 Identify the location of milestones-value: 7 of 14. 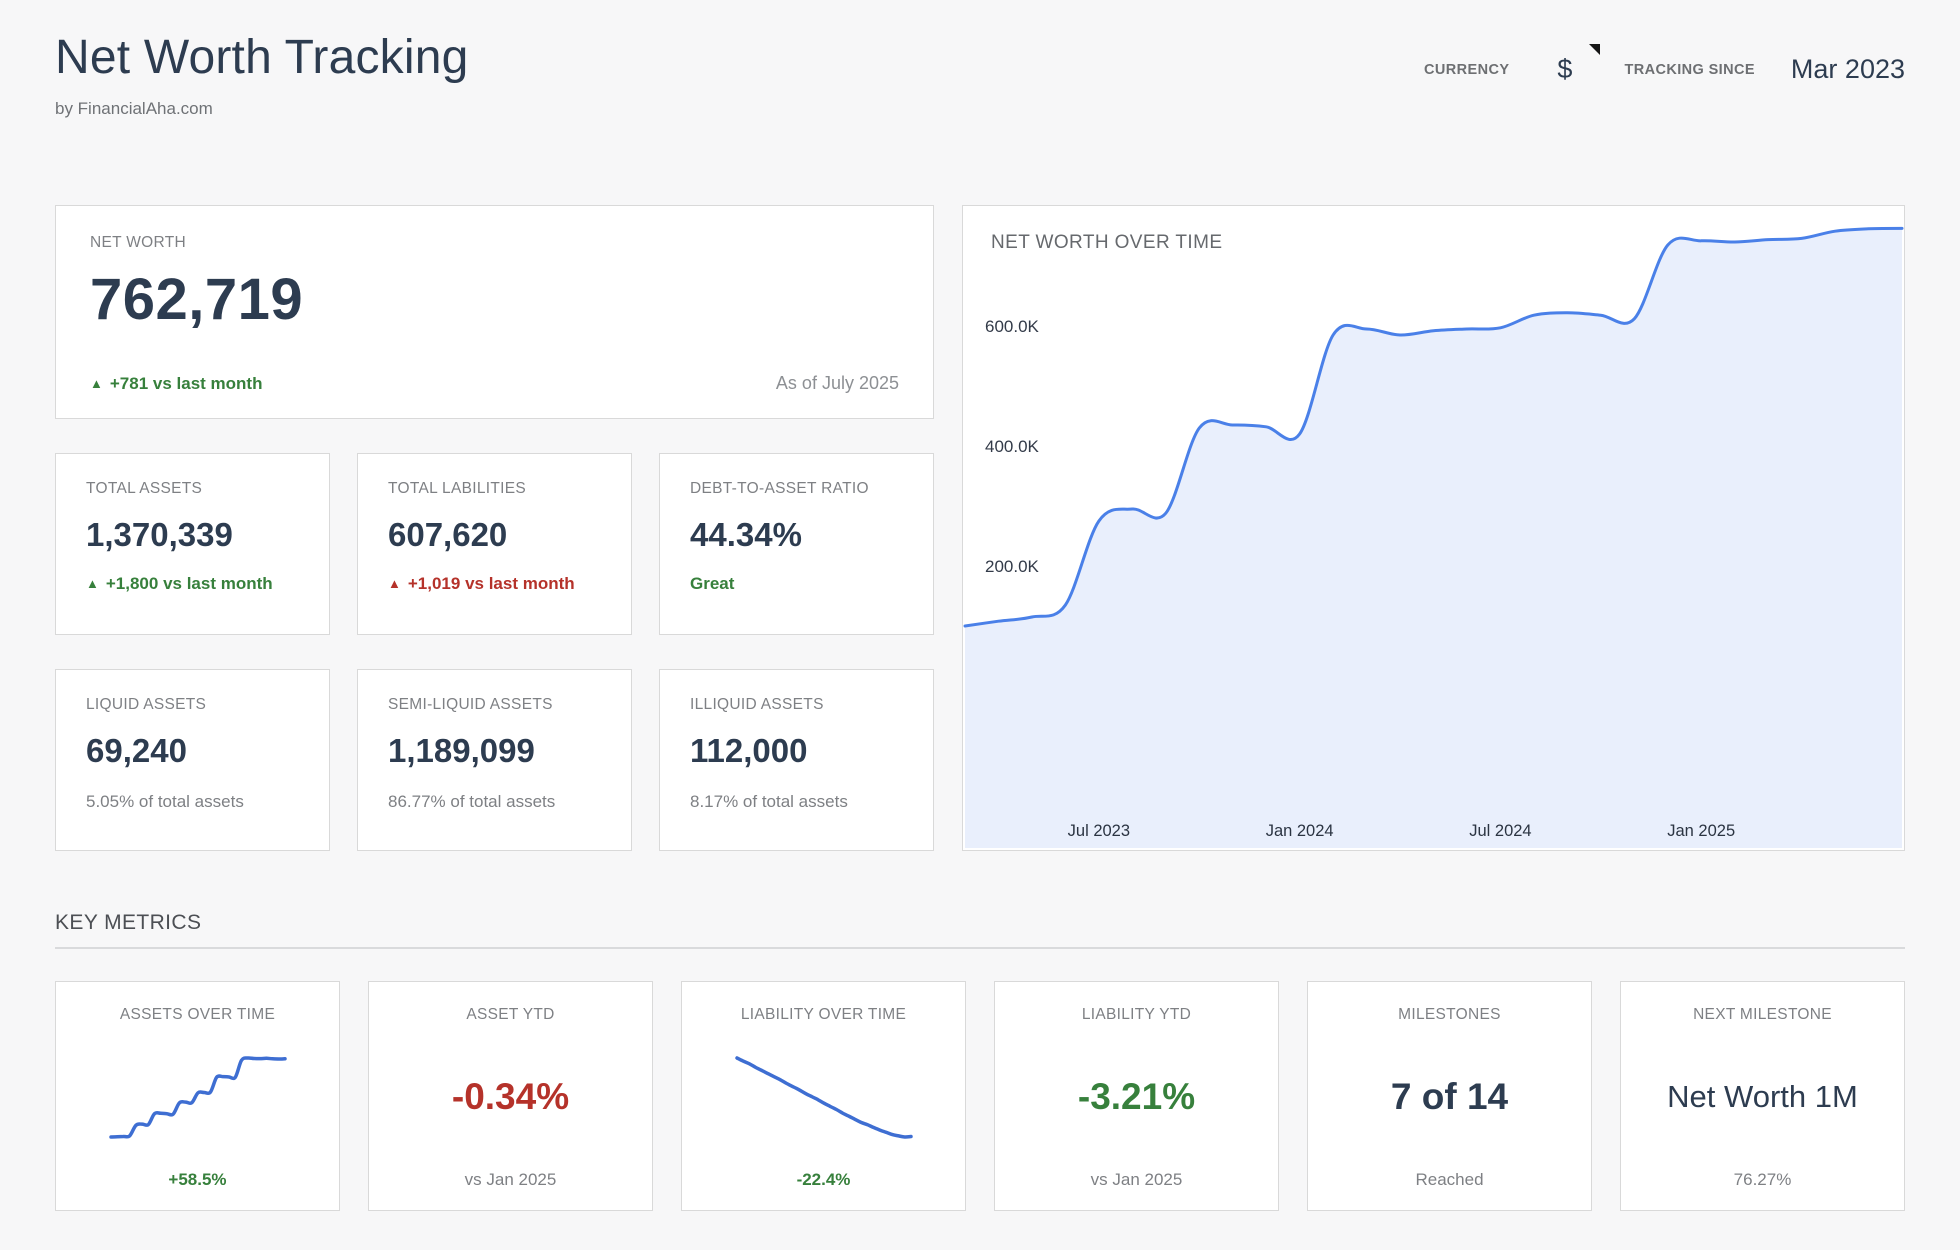
(1449, 1096).